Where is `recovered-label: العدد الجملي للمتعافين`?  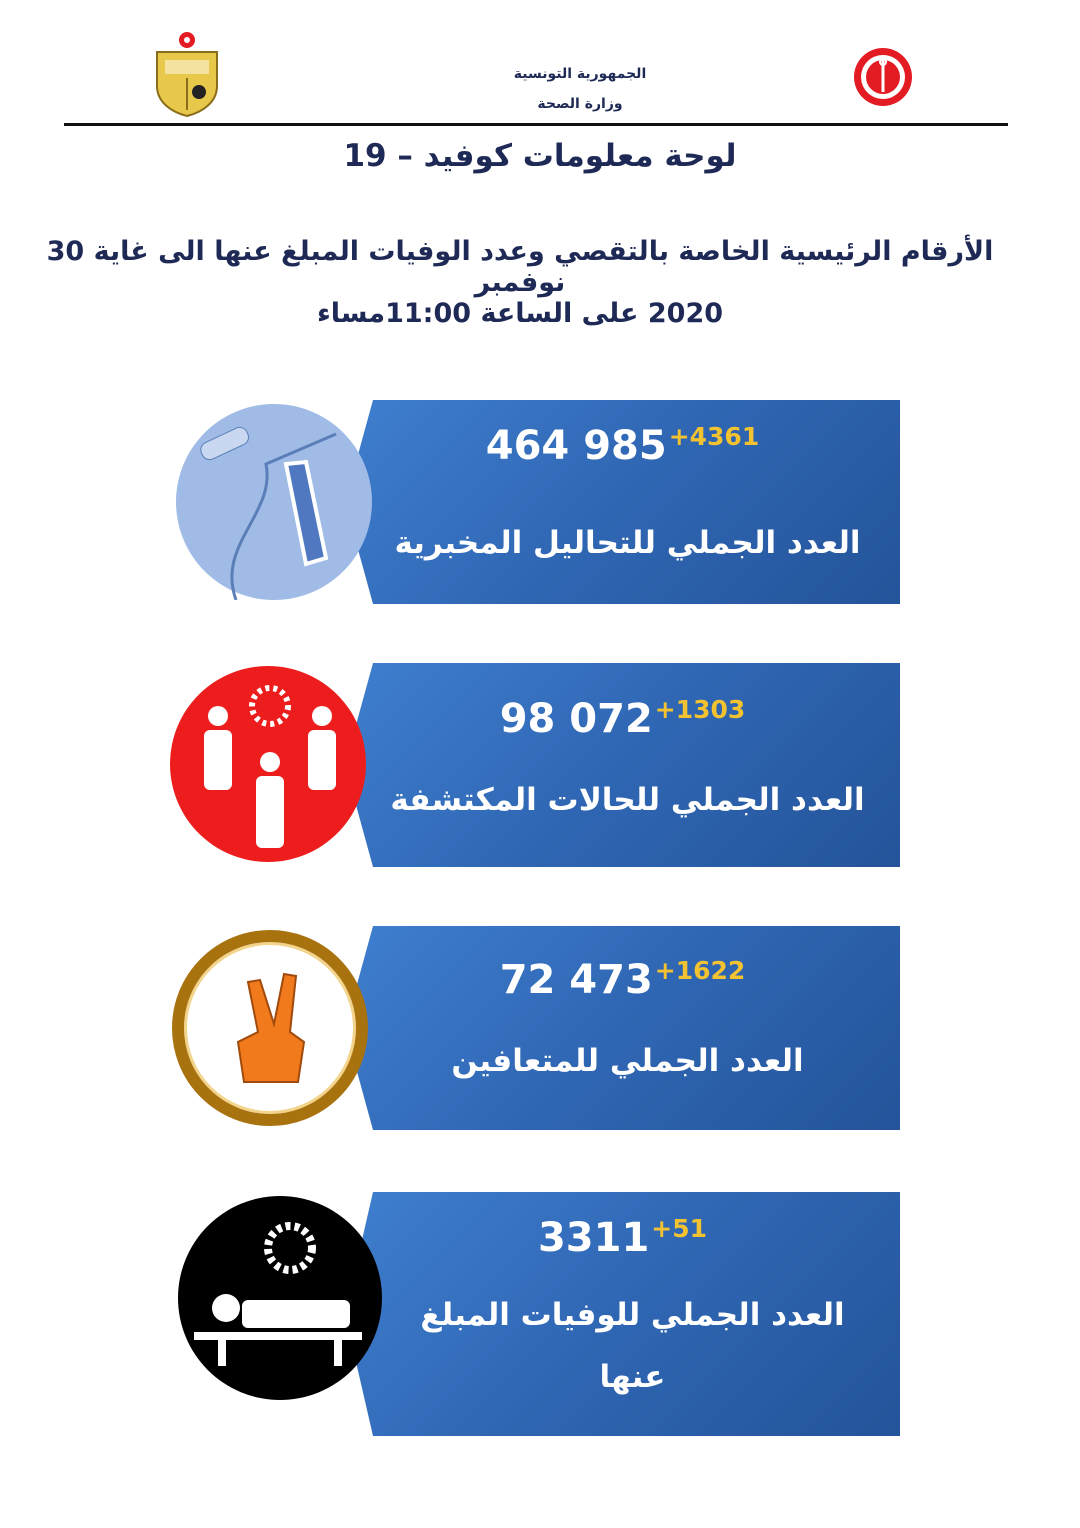
recovered-label: العدد الجملي للمتعافين is located at coordinates (627, 1061).